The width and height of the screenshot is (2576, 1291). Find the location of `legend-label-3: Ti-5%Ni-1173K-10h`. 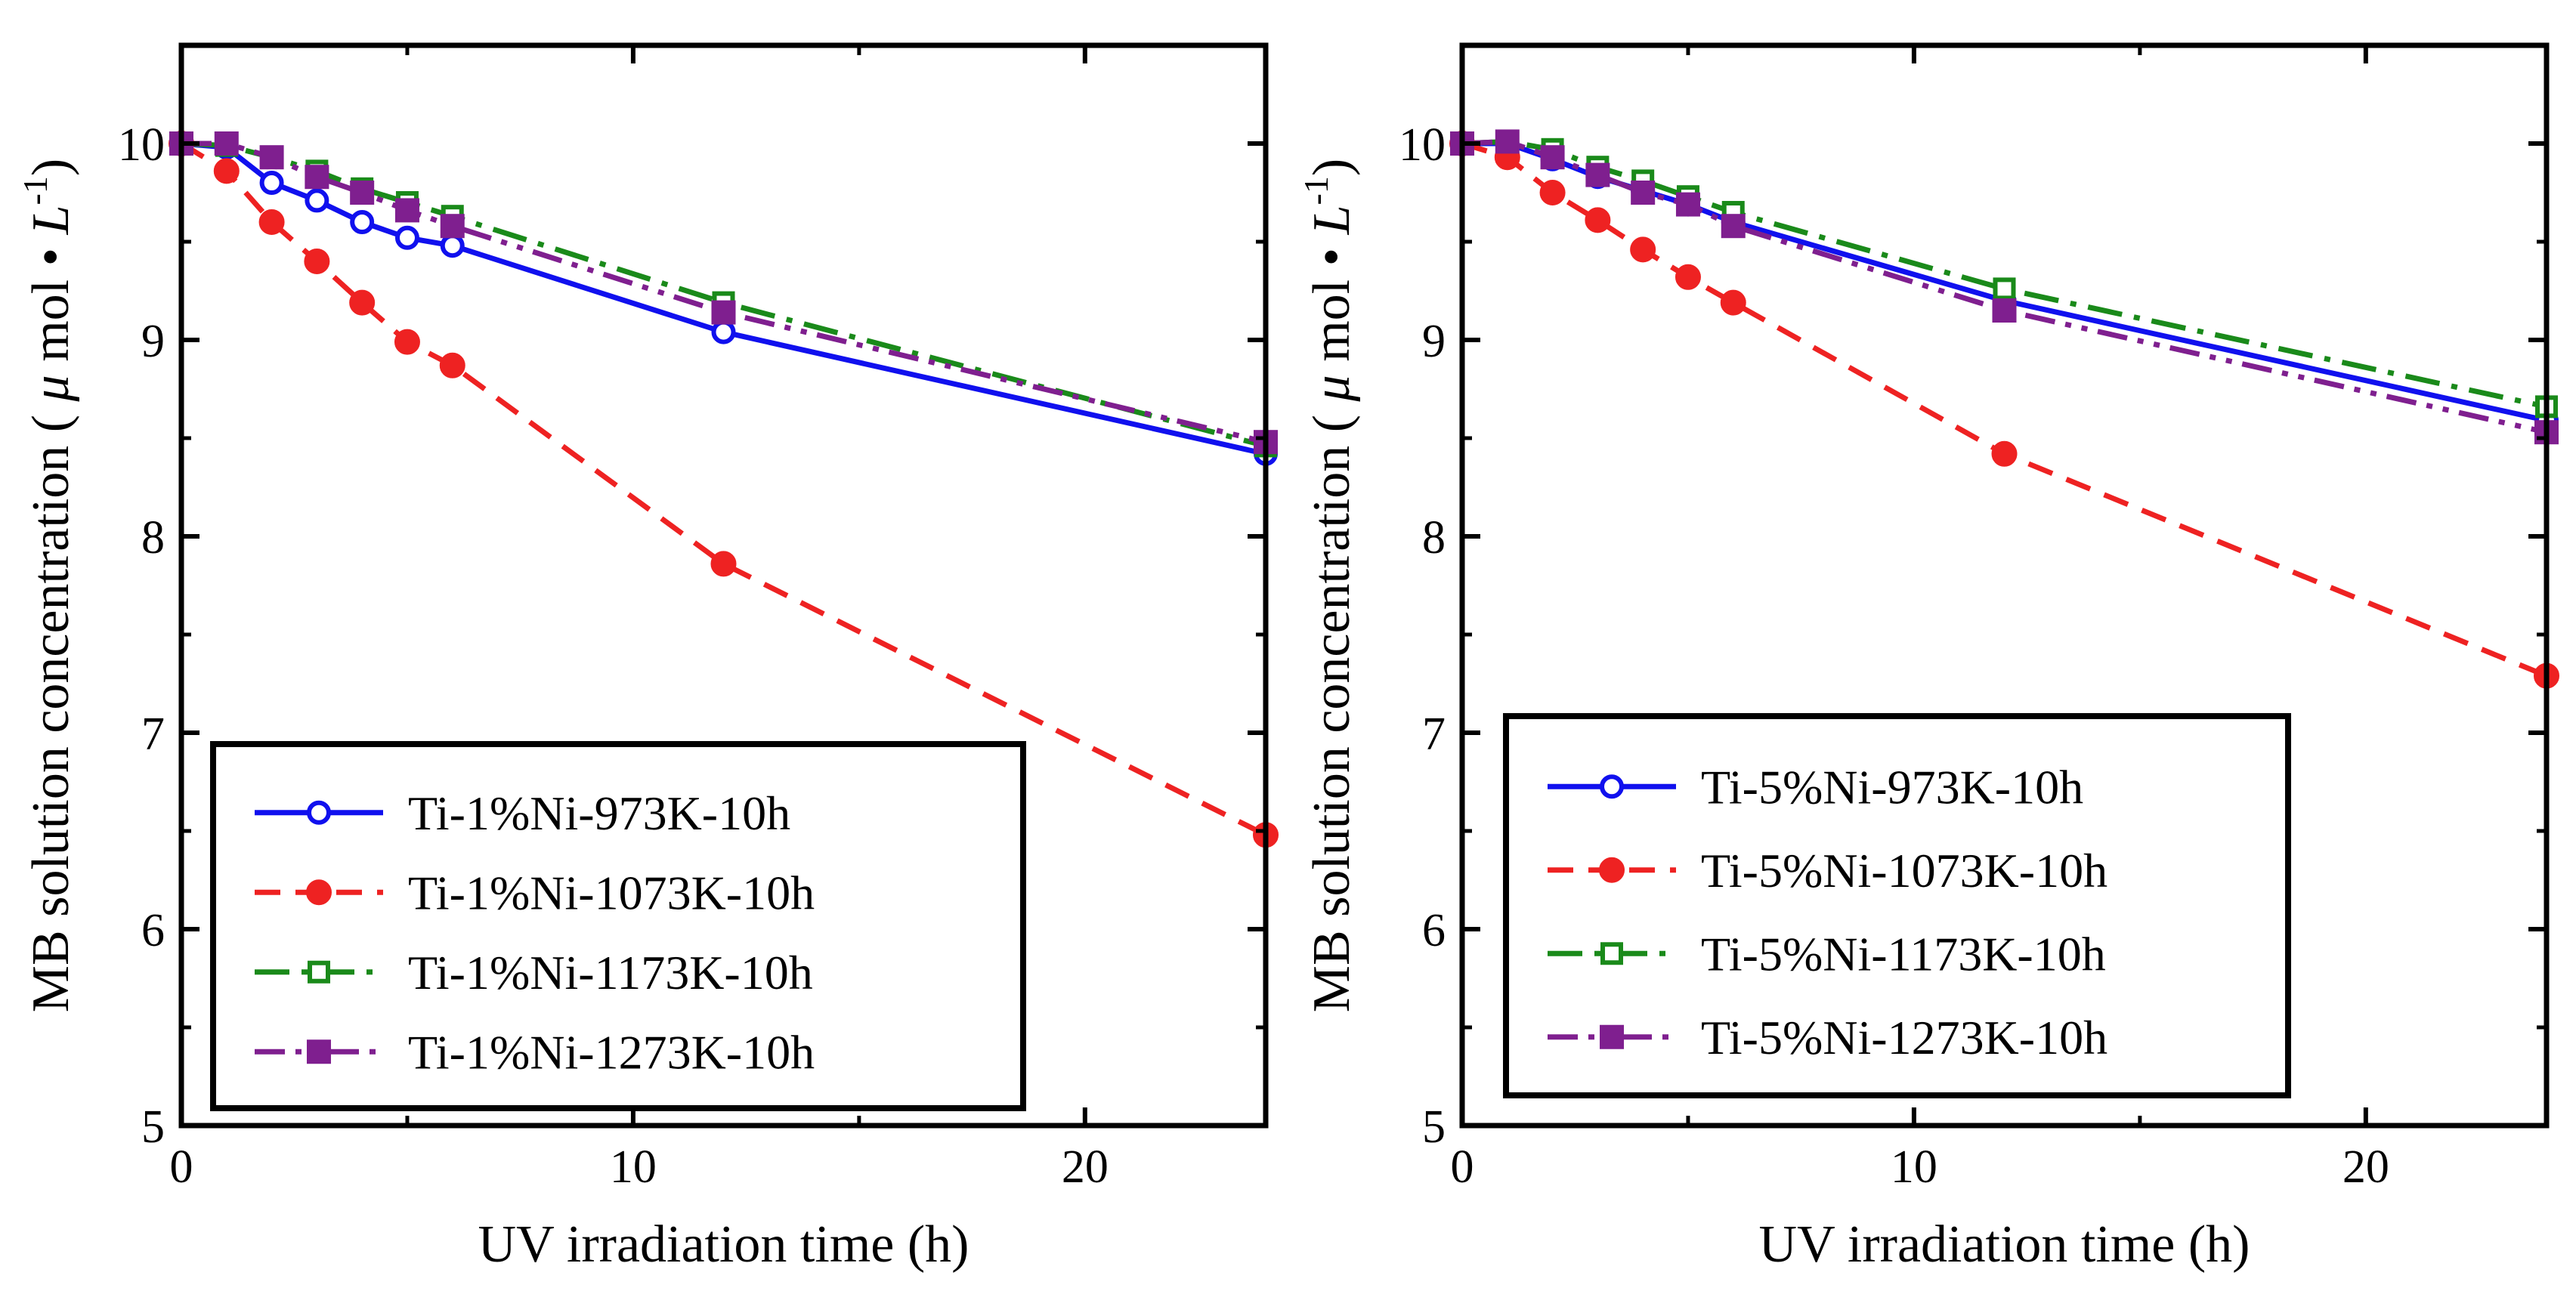

legend-label-3: Ti-5%Ni-1173K-10h is located at coordinates (1903, 954).